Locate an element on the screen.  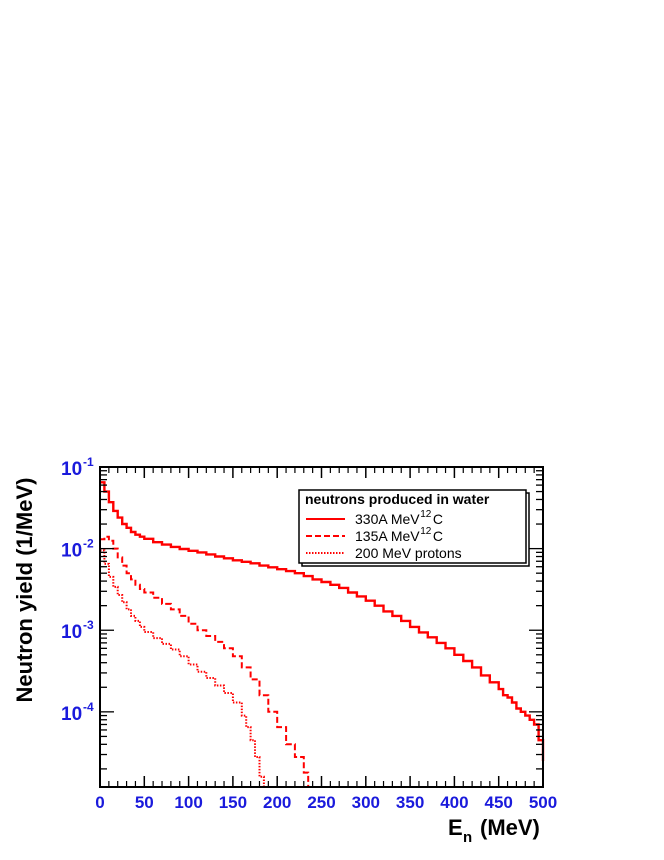
y-tick-exponent: -2 is located at coordinates (88, 544).